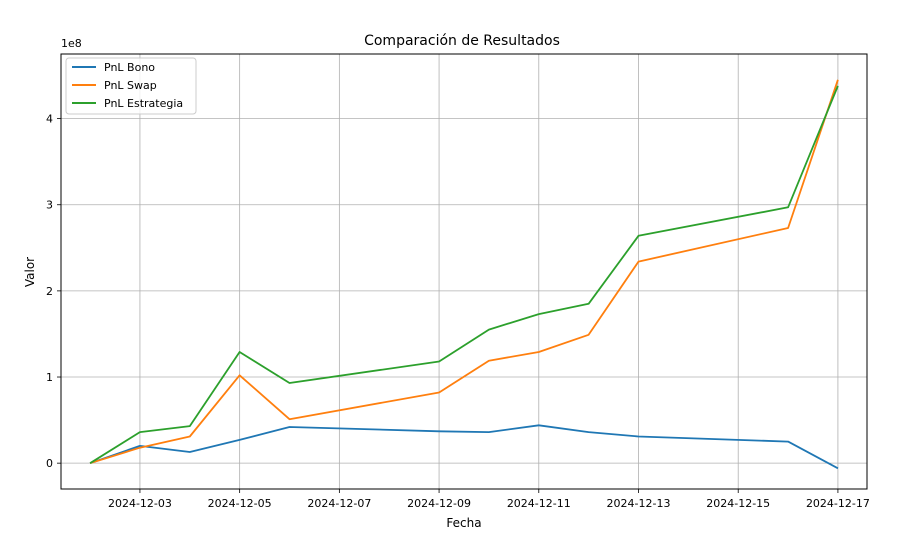 Image resolution: width=915 pixels, height=547 pixels. Describe the element at coordinates (738, 503) in the screenshot. I see `x-tick-label: 2024-12-15` at that location.